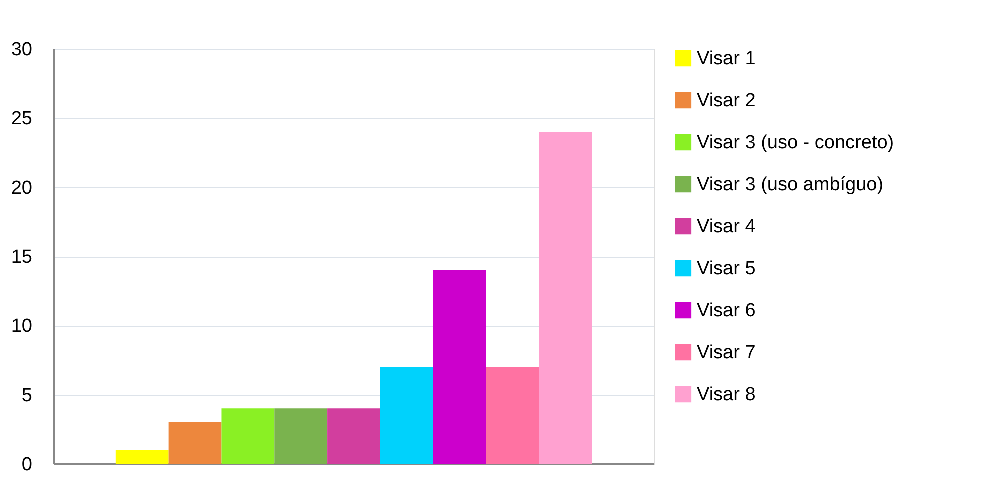  Describe the element at coordinates (726, 59) in the screenshot. I see `legend-label: Visar 1` at that location.